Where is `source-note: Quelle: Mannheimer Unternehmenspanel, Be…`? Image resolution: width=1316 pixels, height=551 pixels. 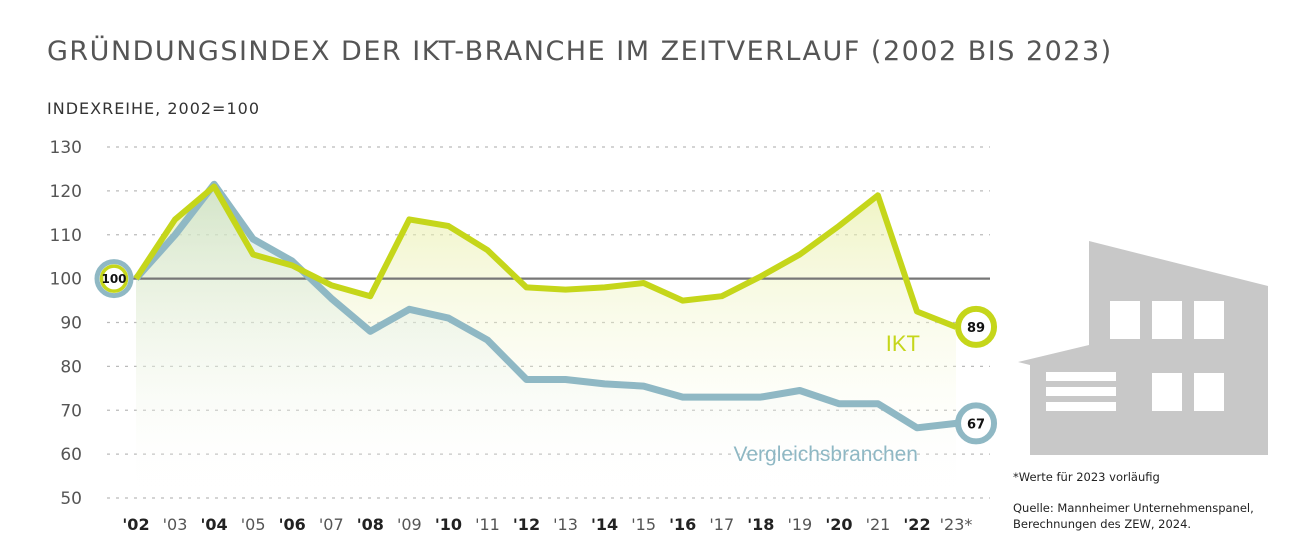 source-note: Quelle: Mannheimer Unternehmenspanel, Be… is located at coordinates (1133, 516).